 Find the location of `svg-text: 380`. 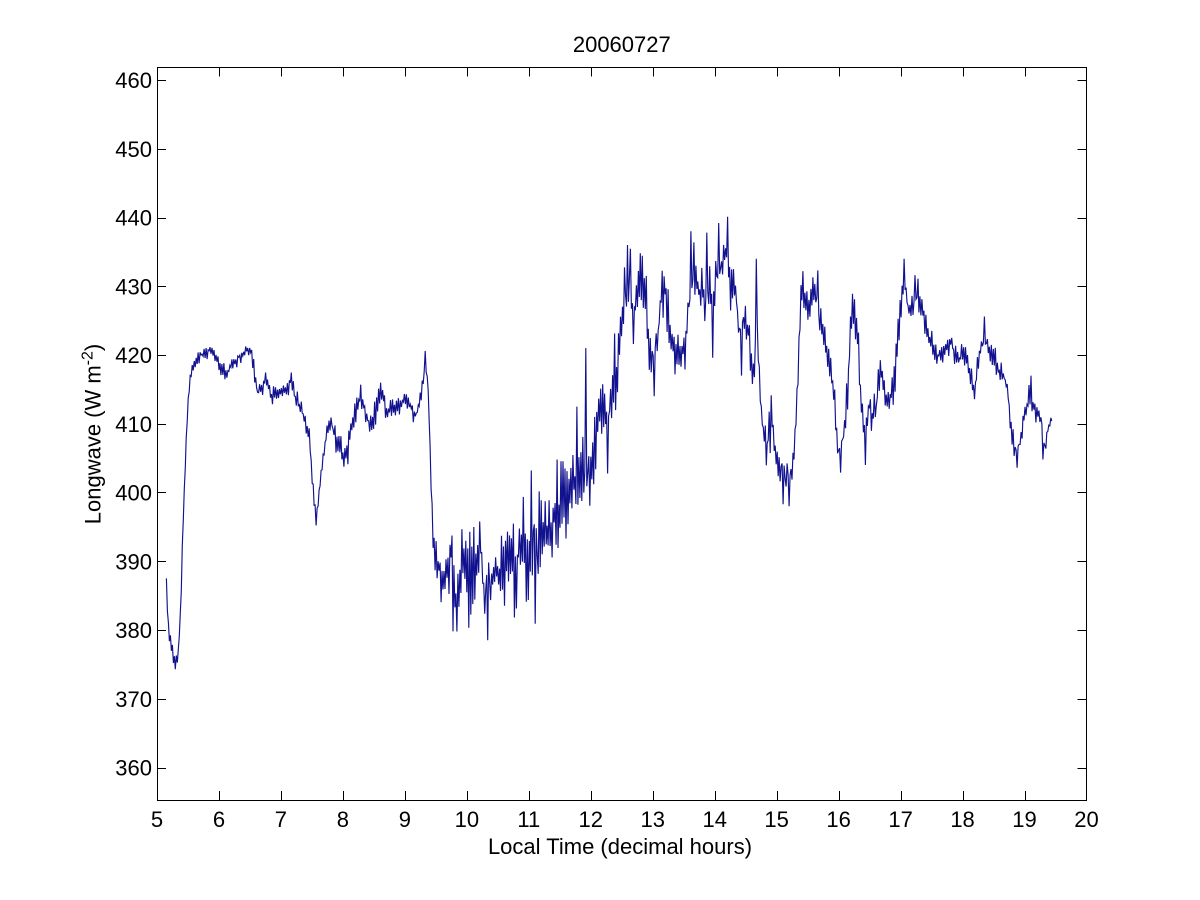

svg-text: 380 is located at coordinates (133, 630).